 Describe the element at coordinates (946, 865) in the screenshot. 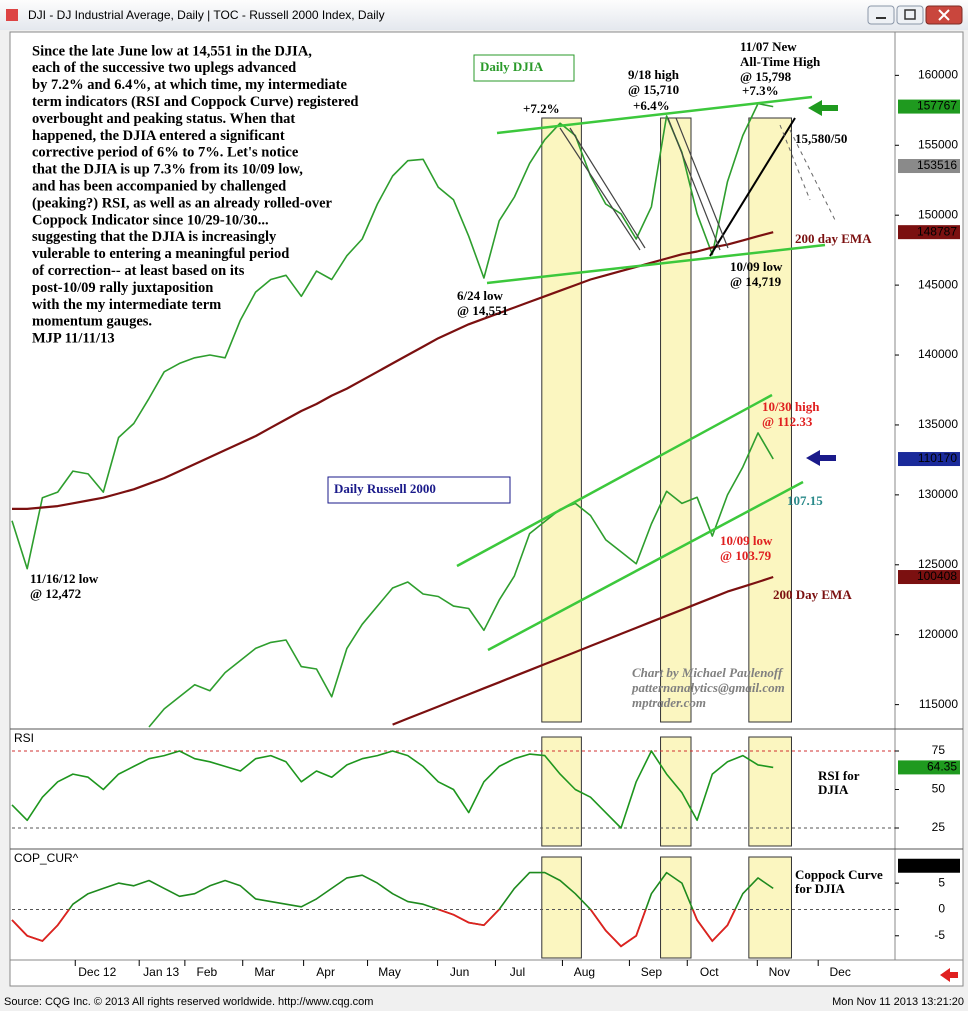

I see `value-box-label: 8.30` at that location.